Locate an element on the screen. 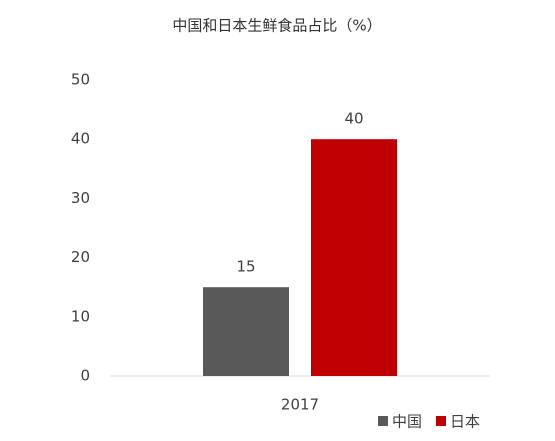  chart-title: 中国和日本生鲜食品占比（%） is located at coordinates (276, 26).